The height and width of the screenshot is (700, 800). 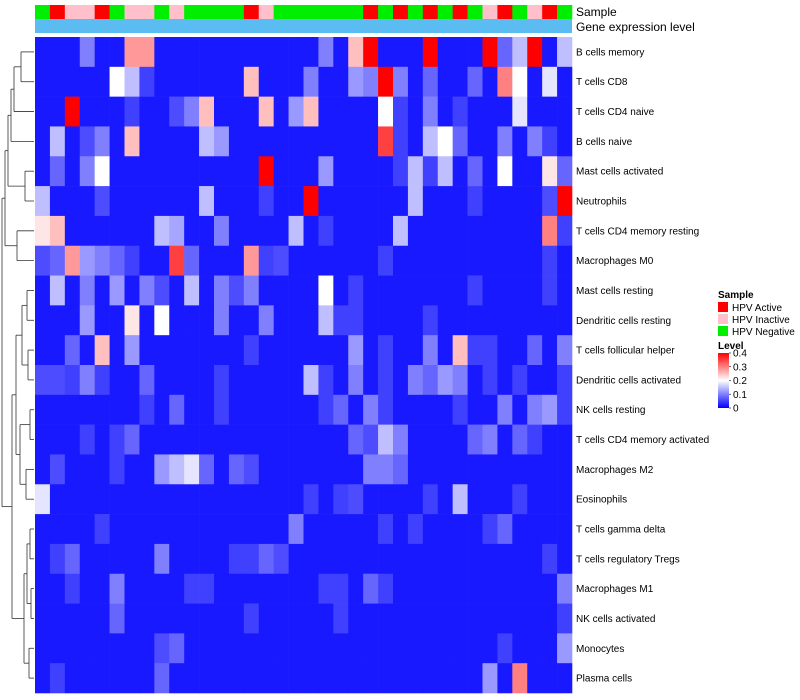 I want to click on row-label: B cells memory, so click(x=610, y=52).